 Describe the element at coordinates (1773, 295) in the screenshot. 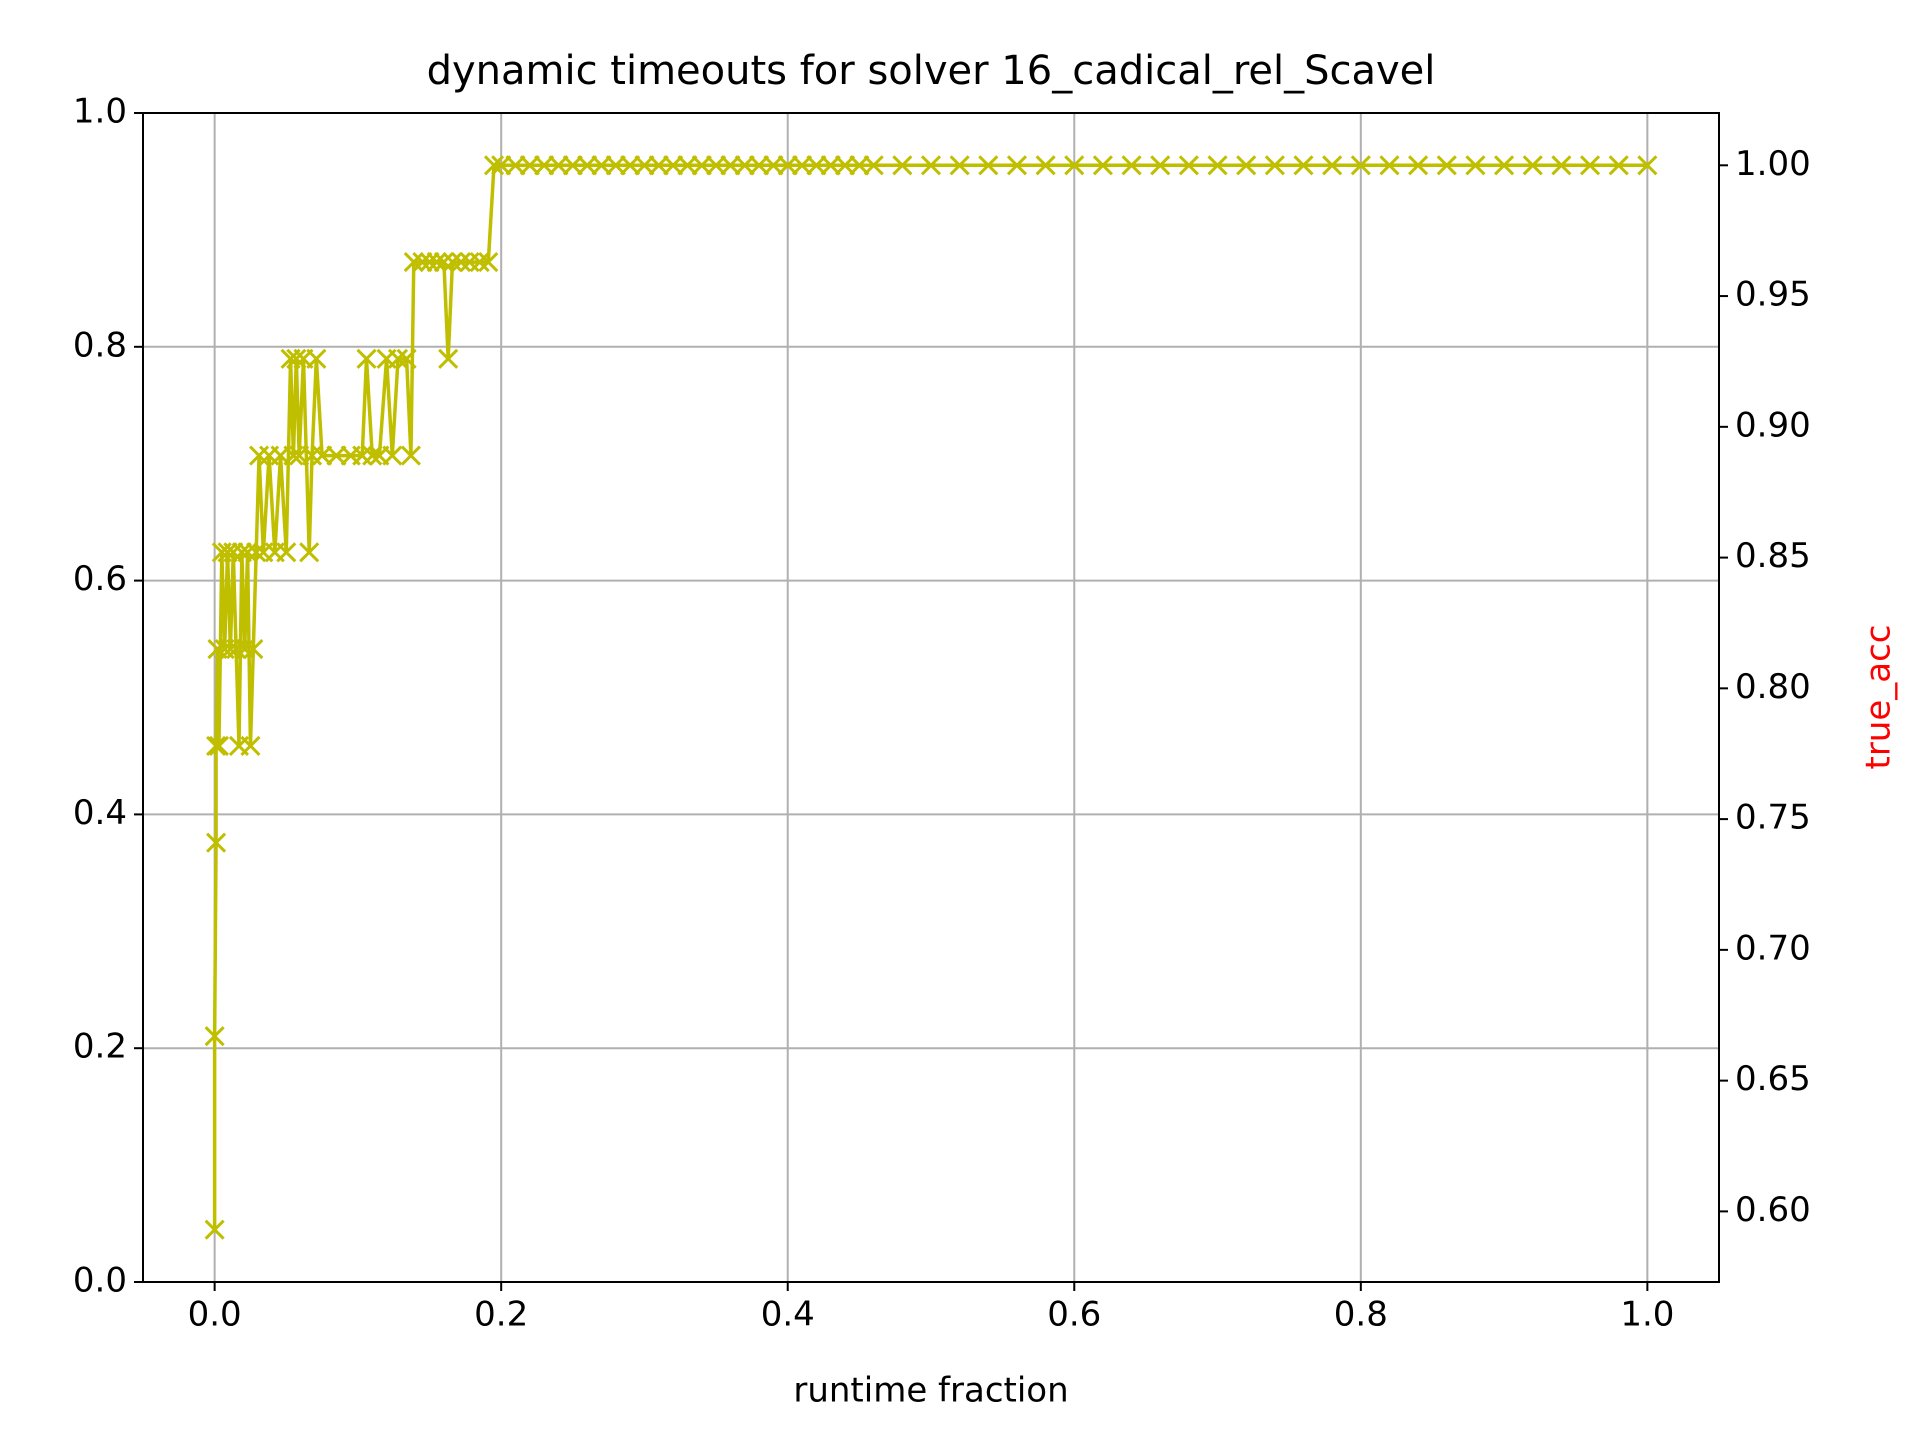

I see `y2-tick-label: 0.95` at that location.